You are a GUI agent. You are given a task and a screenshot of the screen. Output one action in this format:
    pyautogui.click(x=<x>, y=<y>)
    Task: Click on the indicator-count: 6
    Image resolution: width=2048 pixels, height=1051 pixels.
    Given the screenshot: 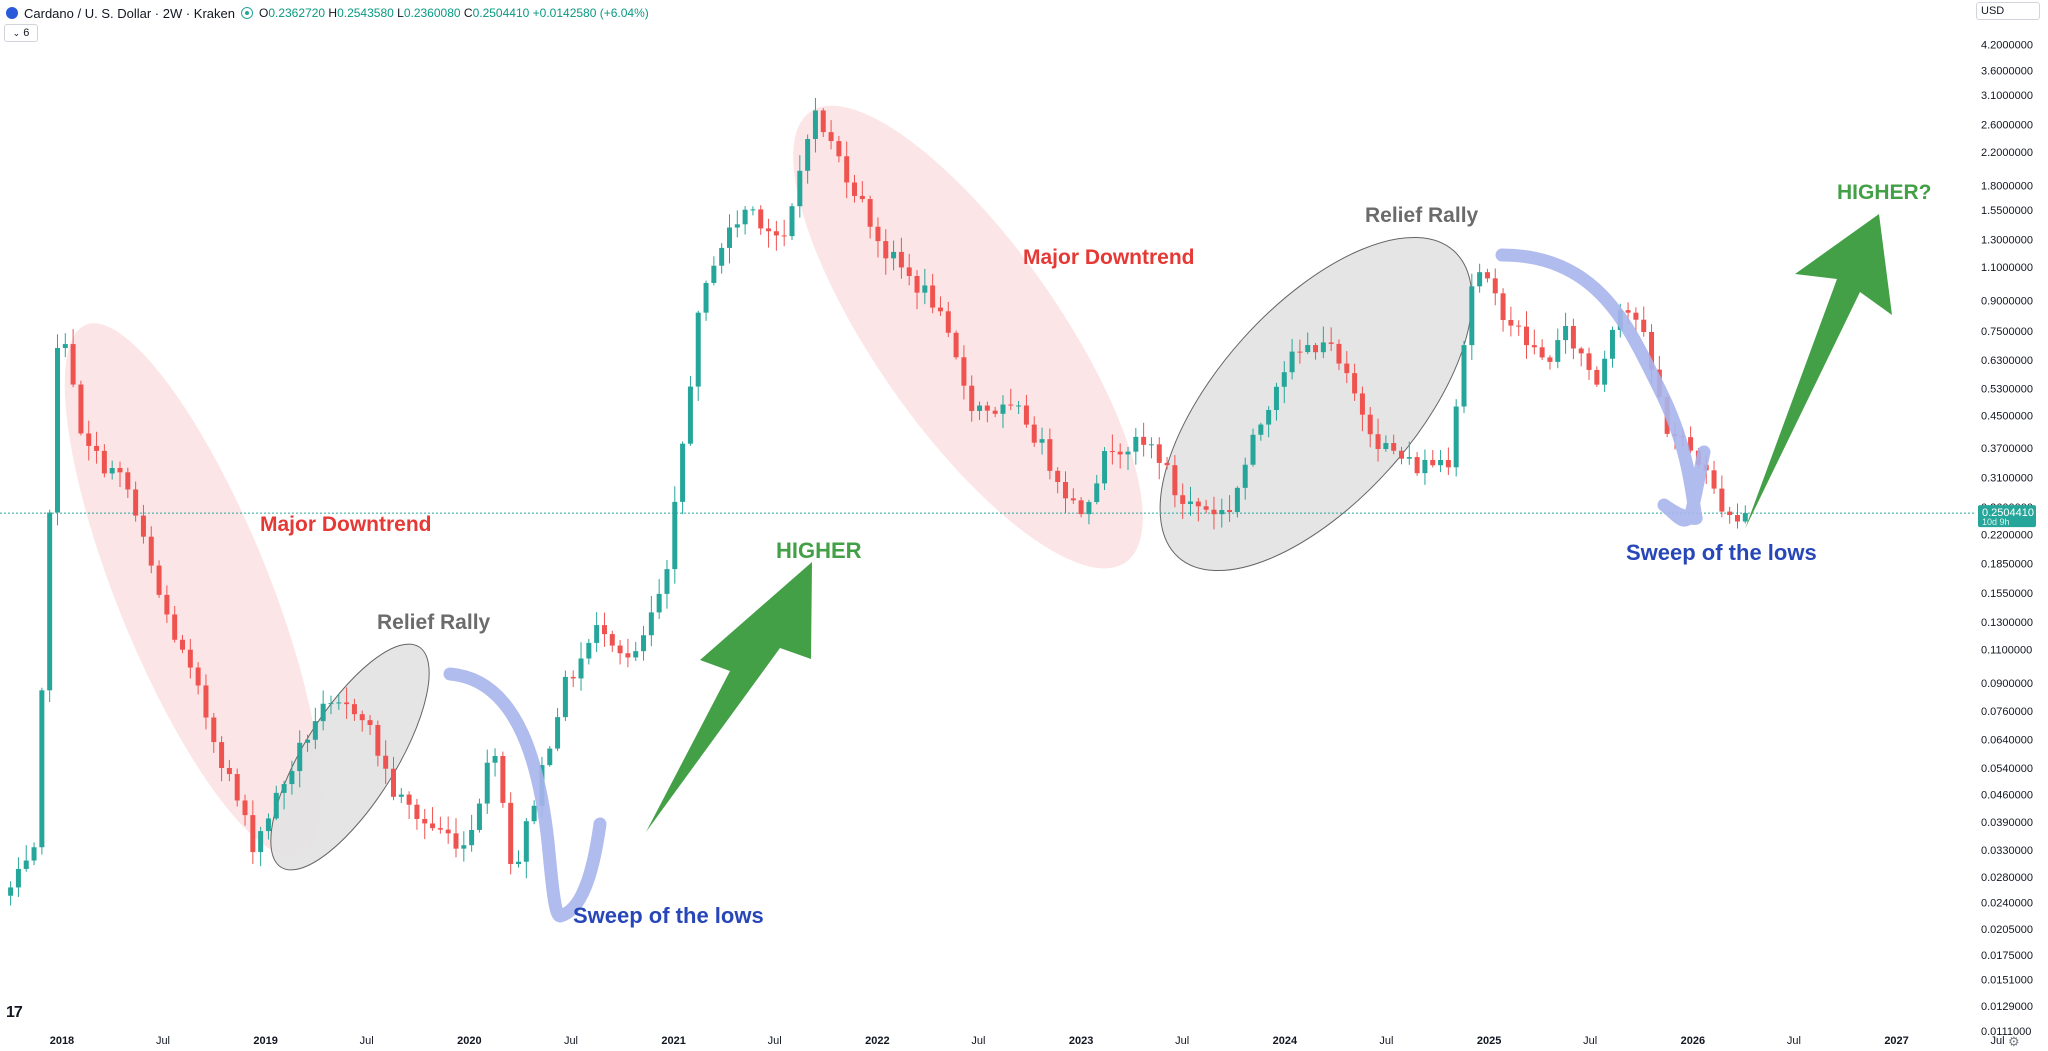 What is the action you would take?
    pyautogui.click(x=26, y=33)
    